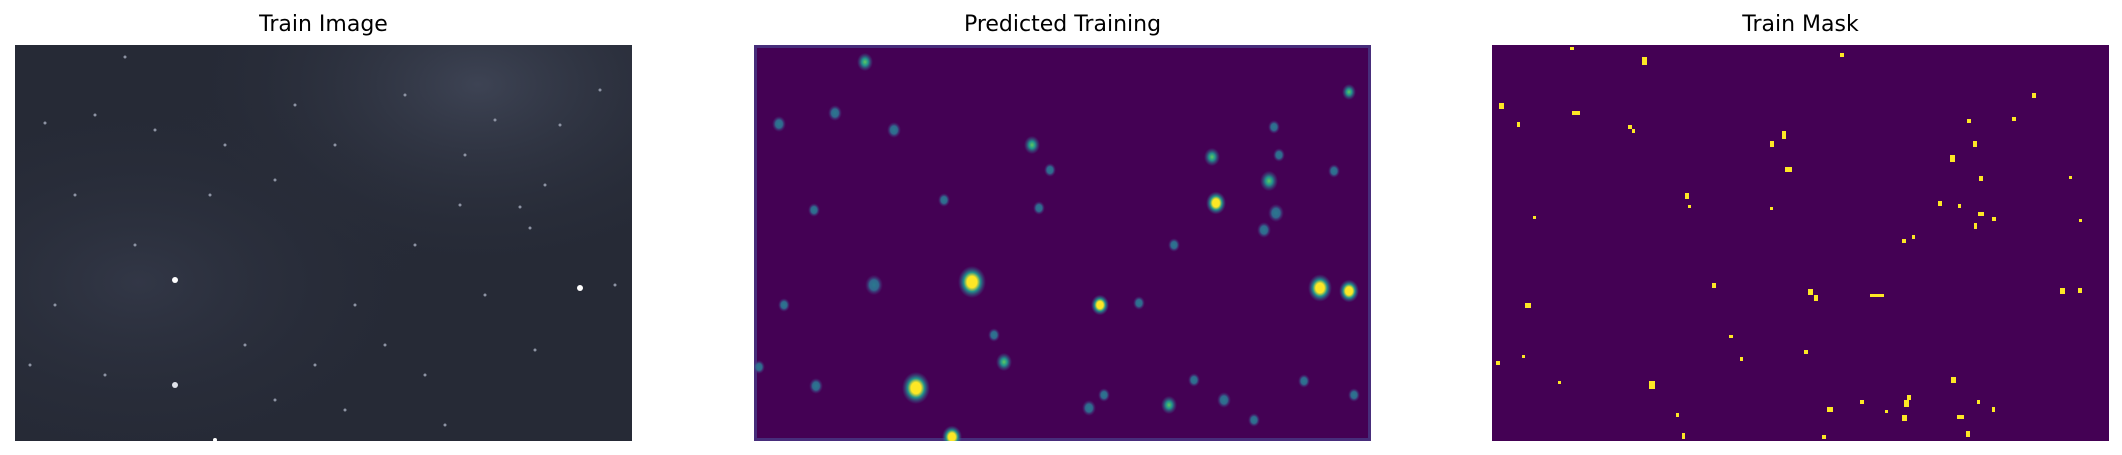 The image size is (2122, 455). I want to click on panel-title-predicted-training: Predicted Training, so click(1062, 24).